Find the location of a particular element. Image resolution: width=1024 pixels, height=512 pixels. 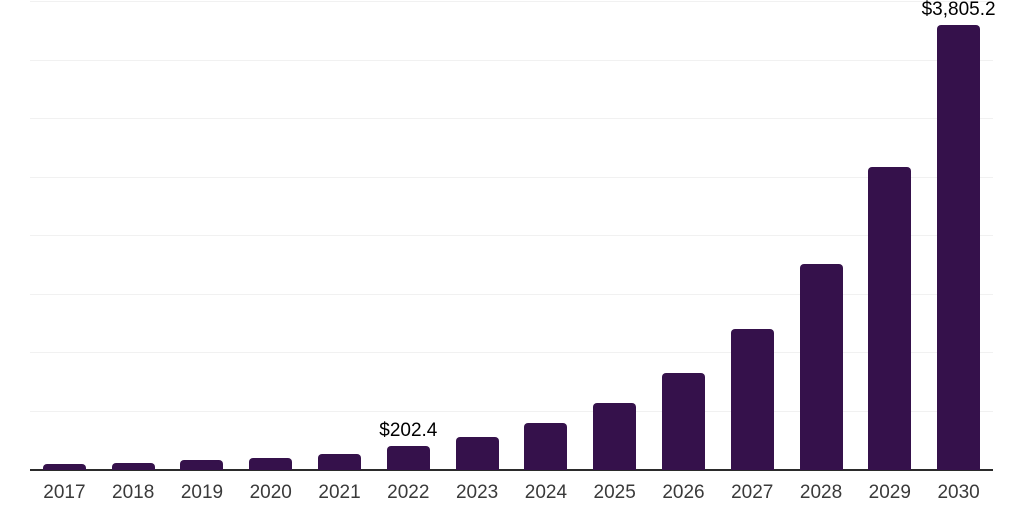

x-tick-label-2027: 2027 is located at coordinates (752, 492).